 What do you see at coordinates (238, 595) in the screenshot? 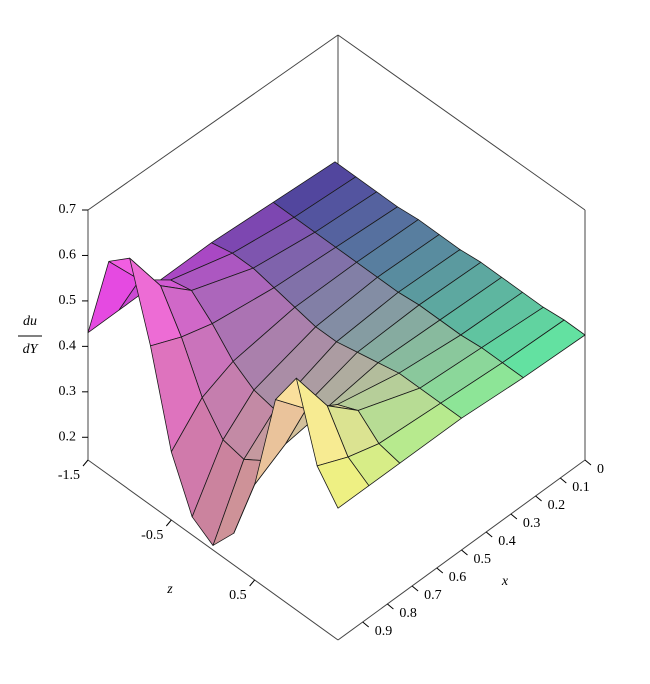
I see `z-tick-label: 0.5` at bounding box center [238, 595].